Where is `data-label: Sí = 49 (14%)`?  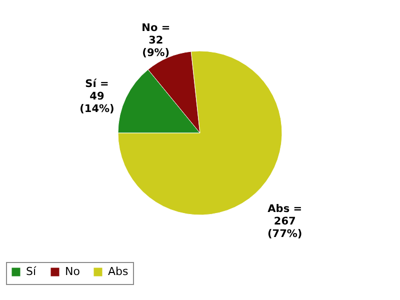
data-label: Sí = 49 (14%) is located at coordinates (97, 97).